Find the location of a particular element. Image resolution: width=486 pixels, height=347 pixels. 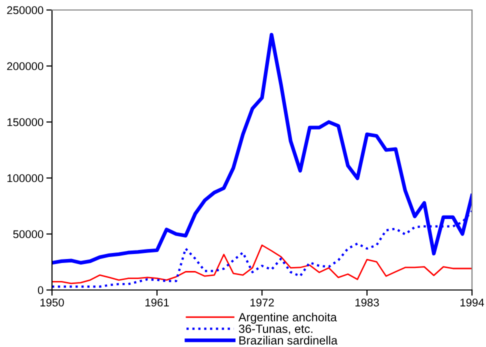

x-tick-label: 1972 is located at coordinates (262, 302).